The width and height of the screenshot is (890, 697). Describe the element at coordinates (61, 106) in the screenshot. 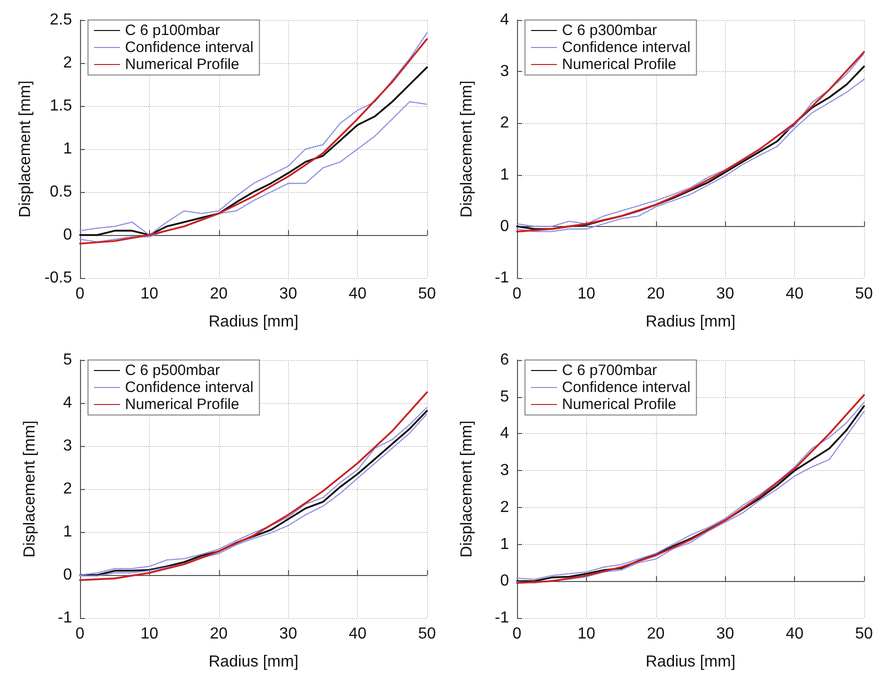

I see `y-tick-label: 1.5` at that location.